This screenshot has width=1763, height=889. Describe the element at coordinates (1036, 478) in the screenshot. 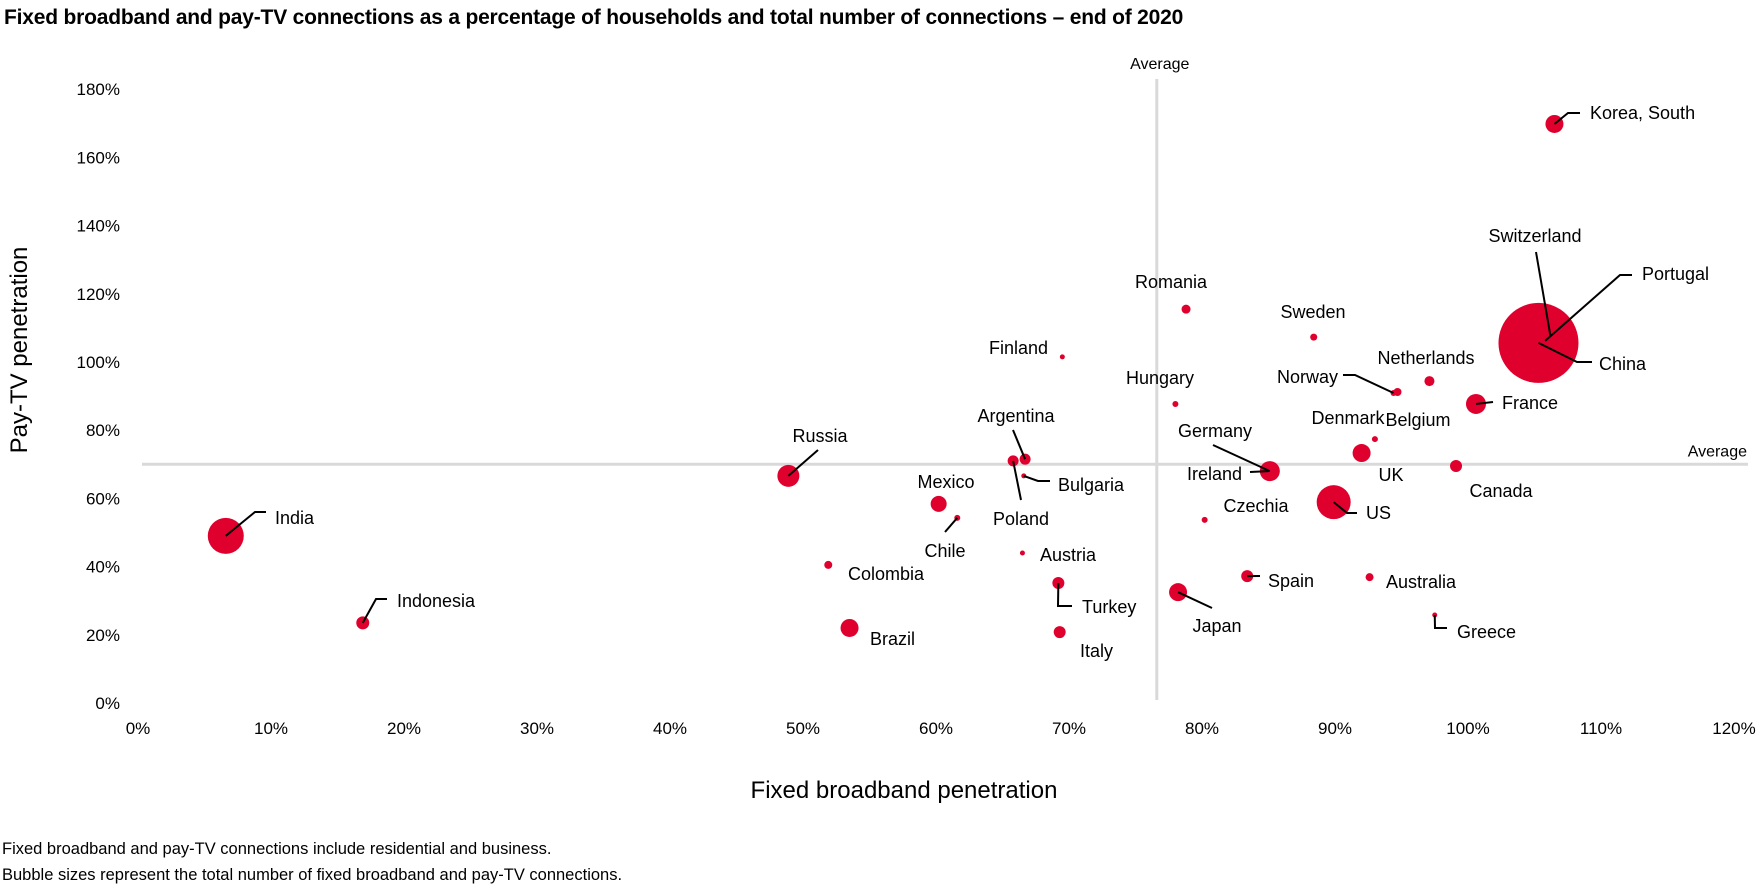

I see `leader-line-bulgaria` at that location.